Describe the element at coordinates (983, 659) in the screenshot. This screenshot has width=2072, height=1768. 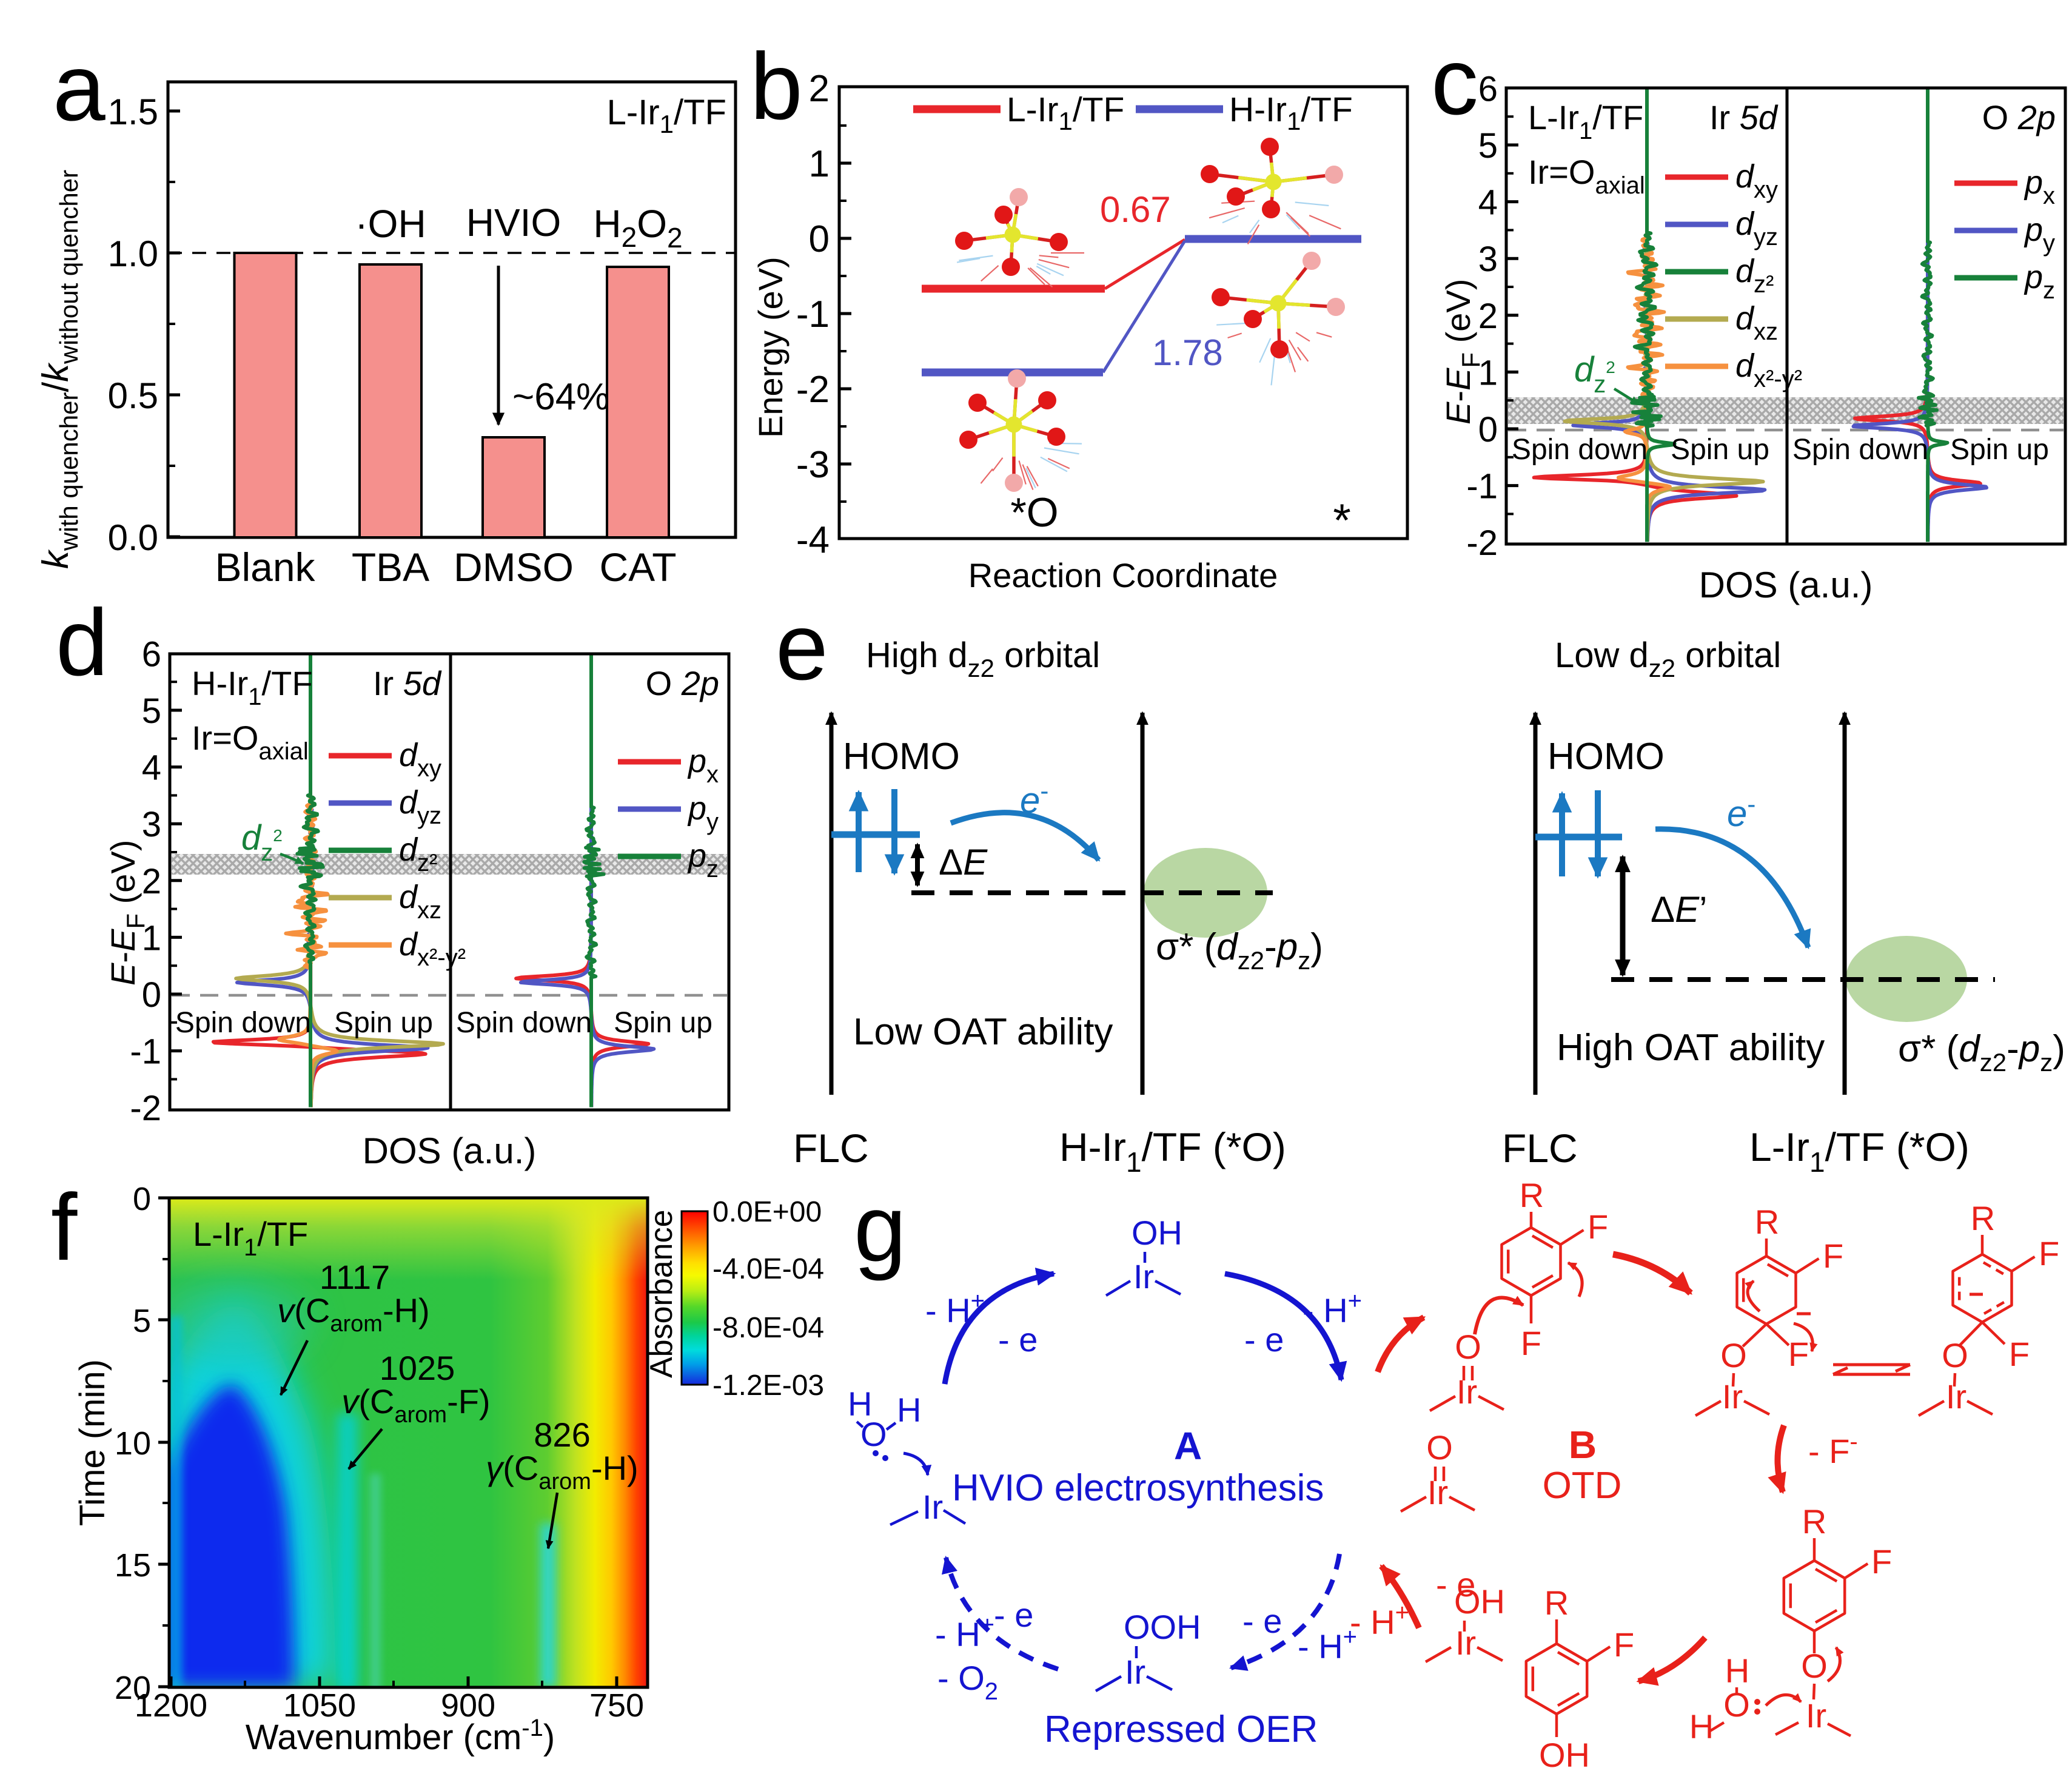
I see `svg-text: High dz2 orbital` at that location.